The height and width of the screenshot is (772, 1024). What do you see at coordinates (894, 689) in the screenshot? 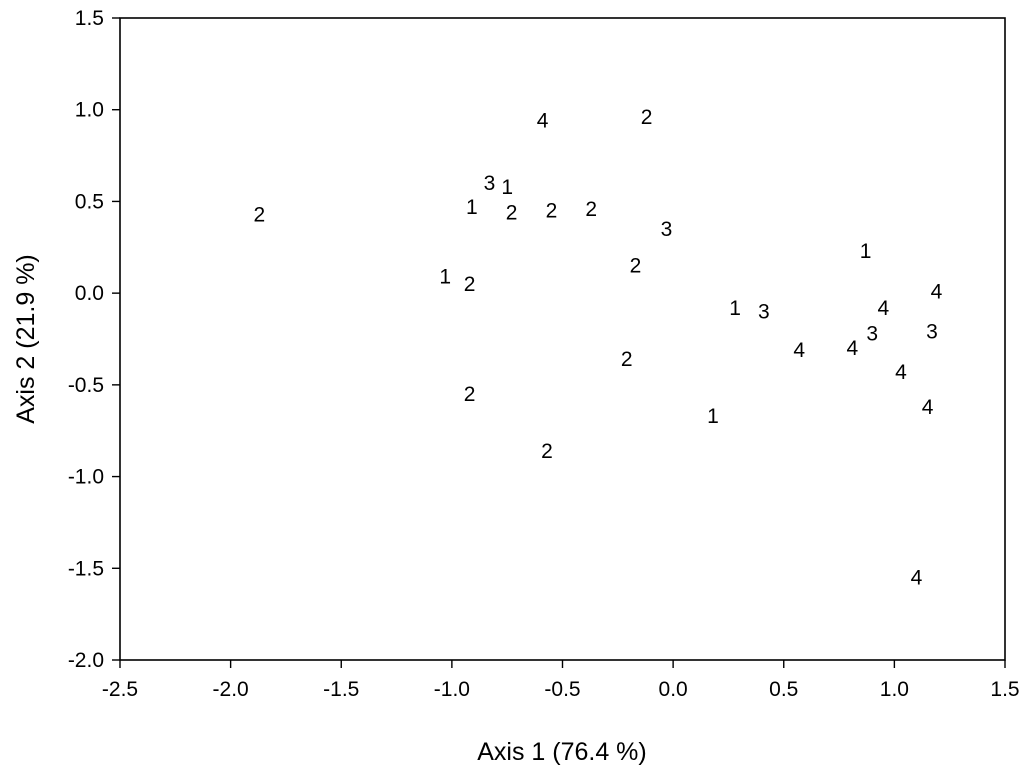
I see `x-tick-label: 1.0` at bounding box center [894, 689].